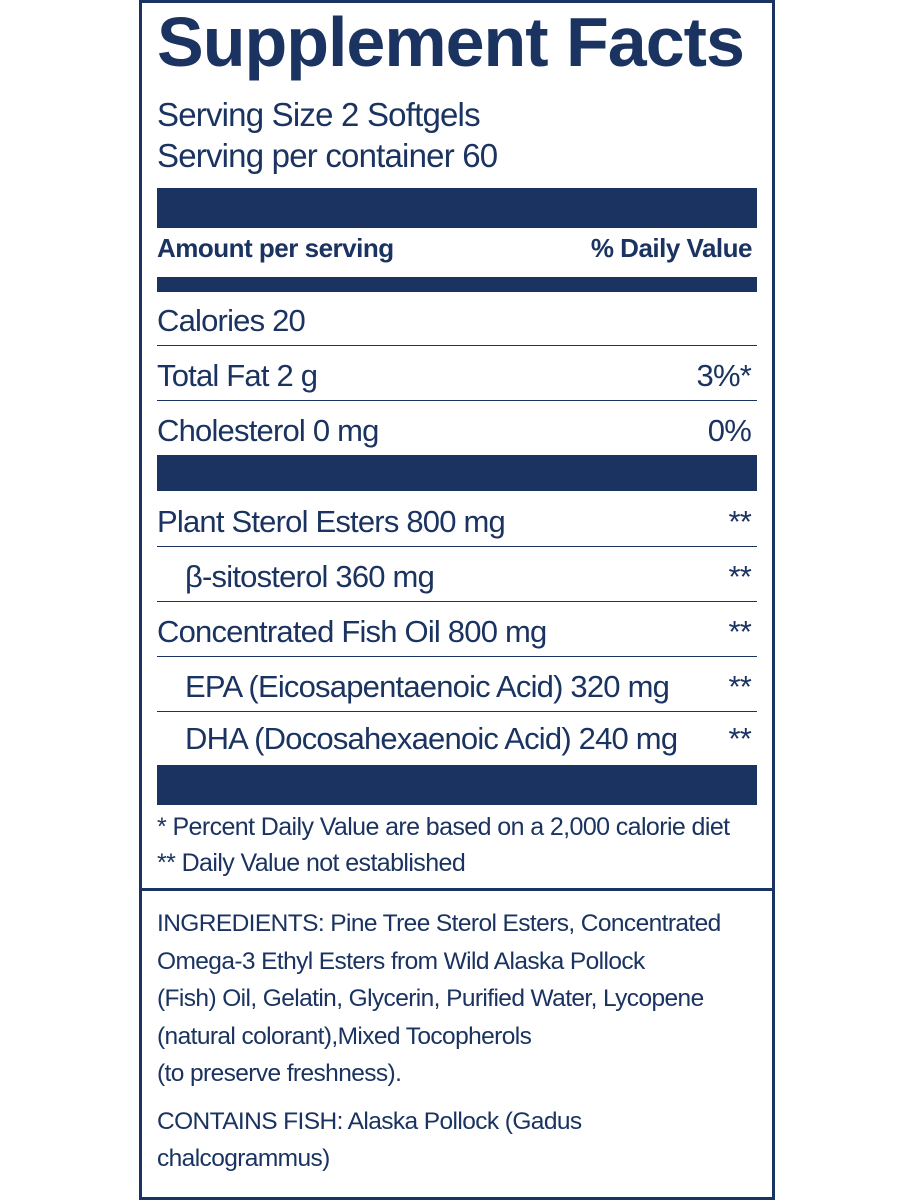 This screenshot has height=1200, width=912. I want to click on nutrient-label: Total Fat 2 g, so click(237, 375).